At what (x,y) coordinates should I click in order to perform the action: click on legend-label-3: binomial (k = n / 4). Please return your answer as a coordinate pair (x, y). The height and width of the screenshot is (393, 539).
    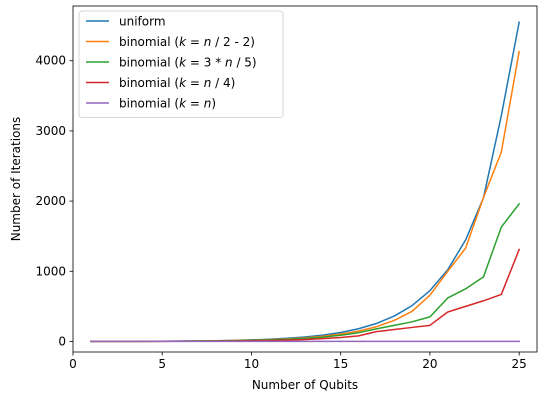
    Looking at the image, I should click on (177, 83).